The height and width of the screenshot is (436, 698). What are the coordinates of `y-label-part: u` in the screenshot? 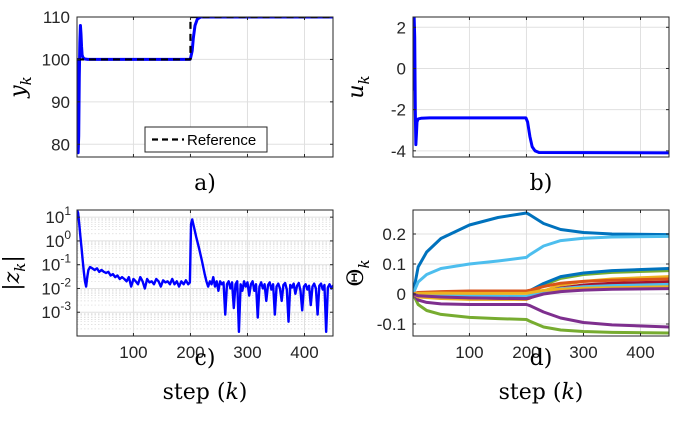 It's located at (356, 91).